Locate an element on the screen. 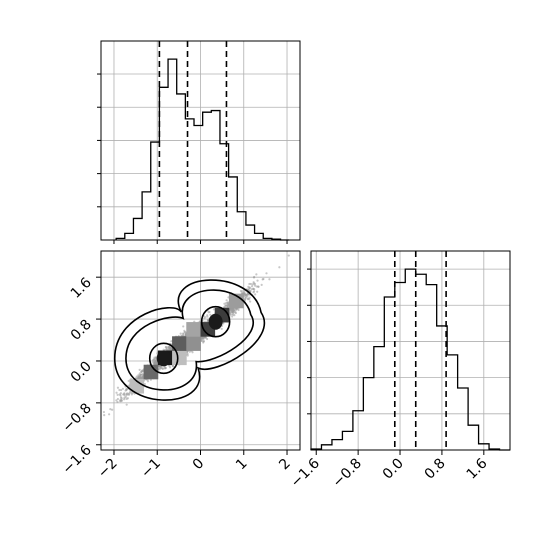 The width and height of the screenshot is (550, 550). contour-middle is located at coordinates (189, 340).